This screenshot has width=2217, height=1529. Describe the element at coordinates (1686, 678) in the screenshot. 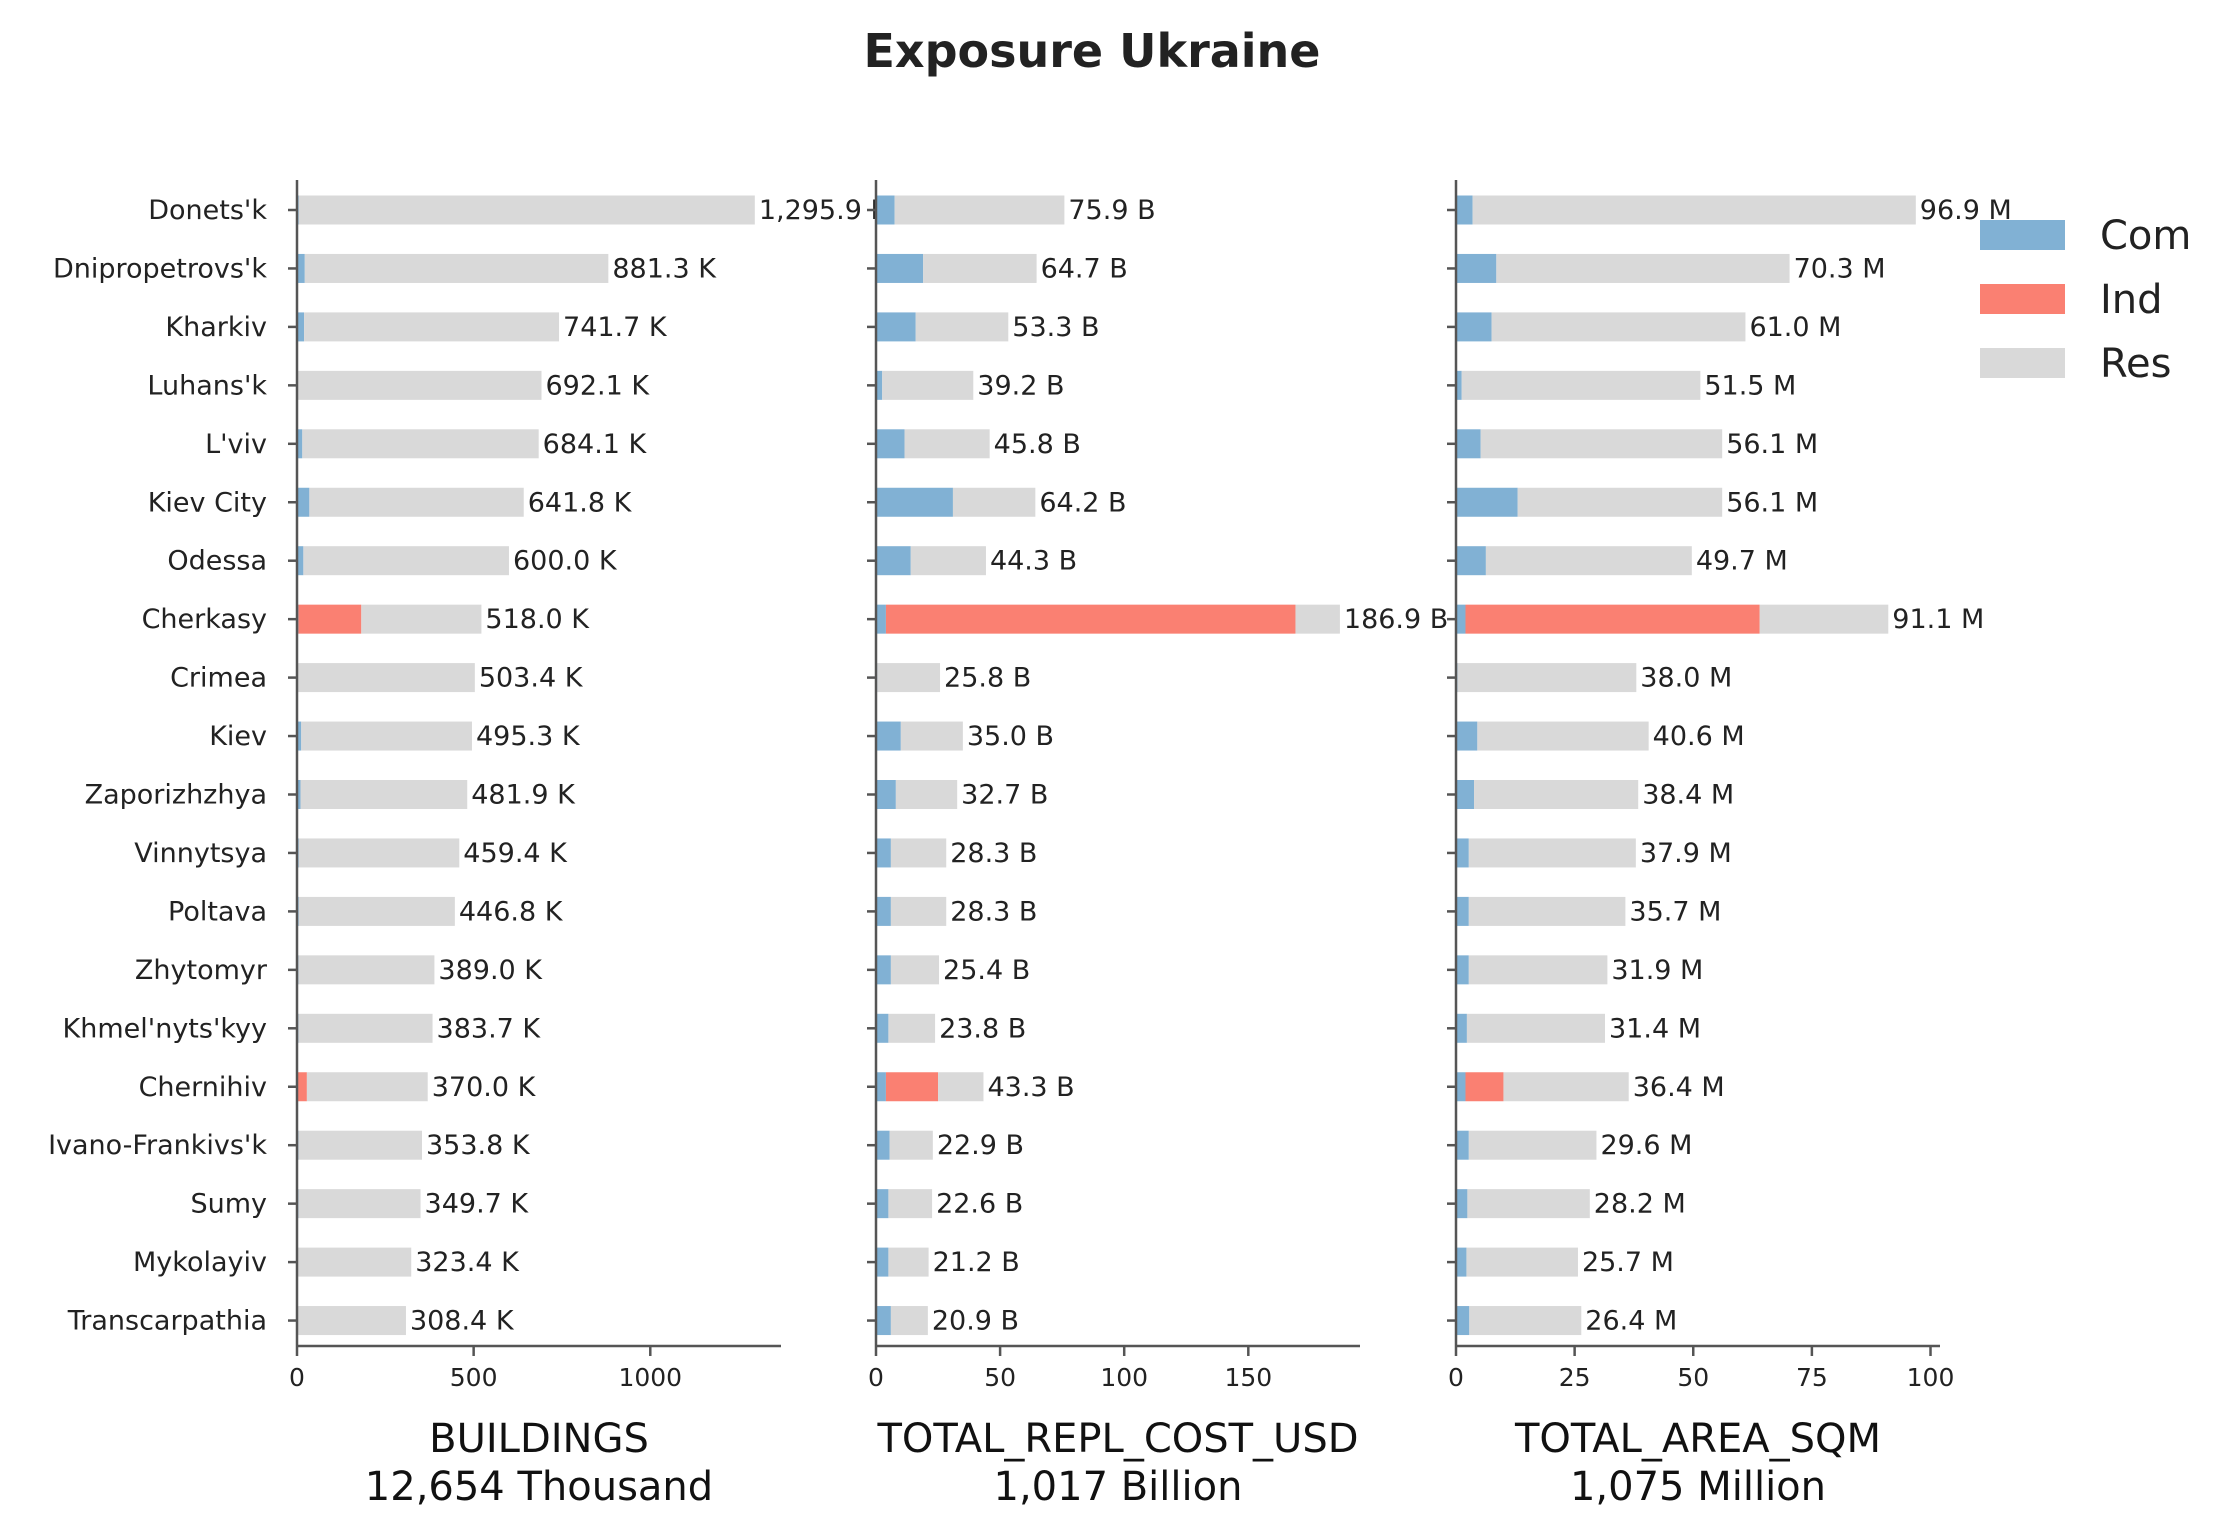

I see `data-label: 38.0 M` at that location.